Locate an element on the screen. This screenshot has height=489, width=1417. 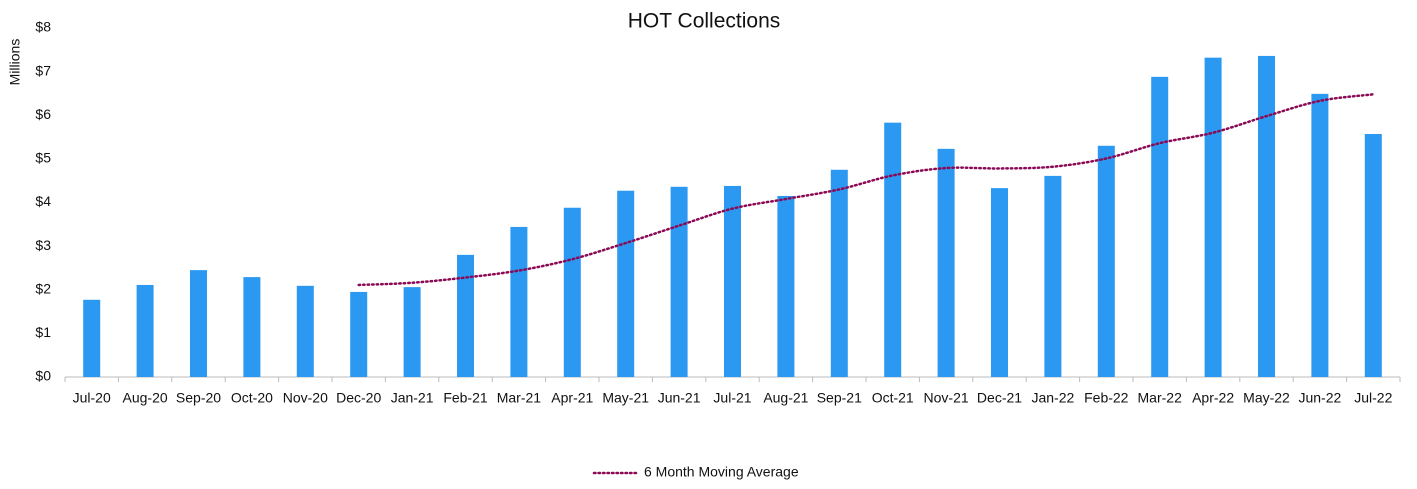
x-tick-label: Oct-21 is located at coordinates (893, 398).